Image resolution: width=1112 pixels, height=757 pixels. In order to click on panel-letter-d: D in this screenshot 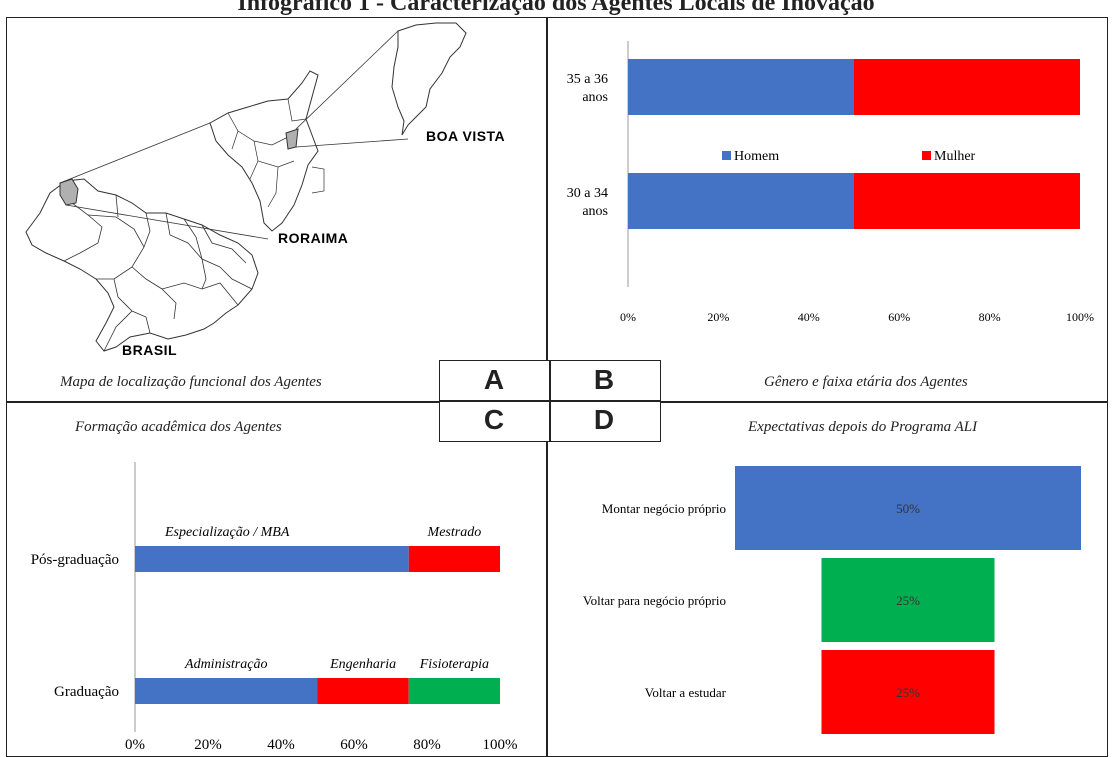, I will do `click(604, 419)`.